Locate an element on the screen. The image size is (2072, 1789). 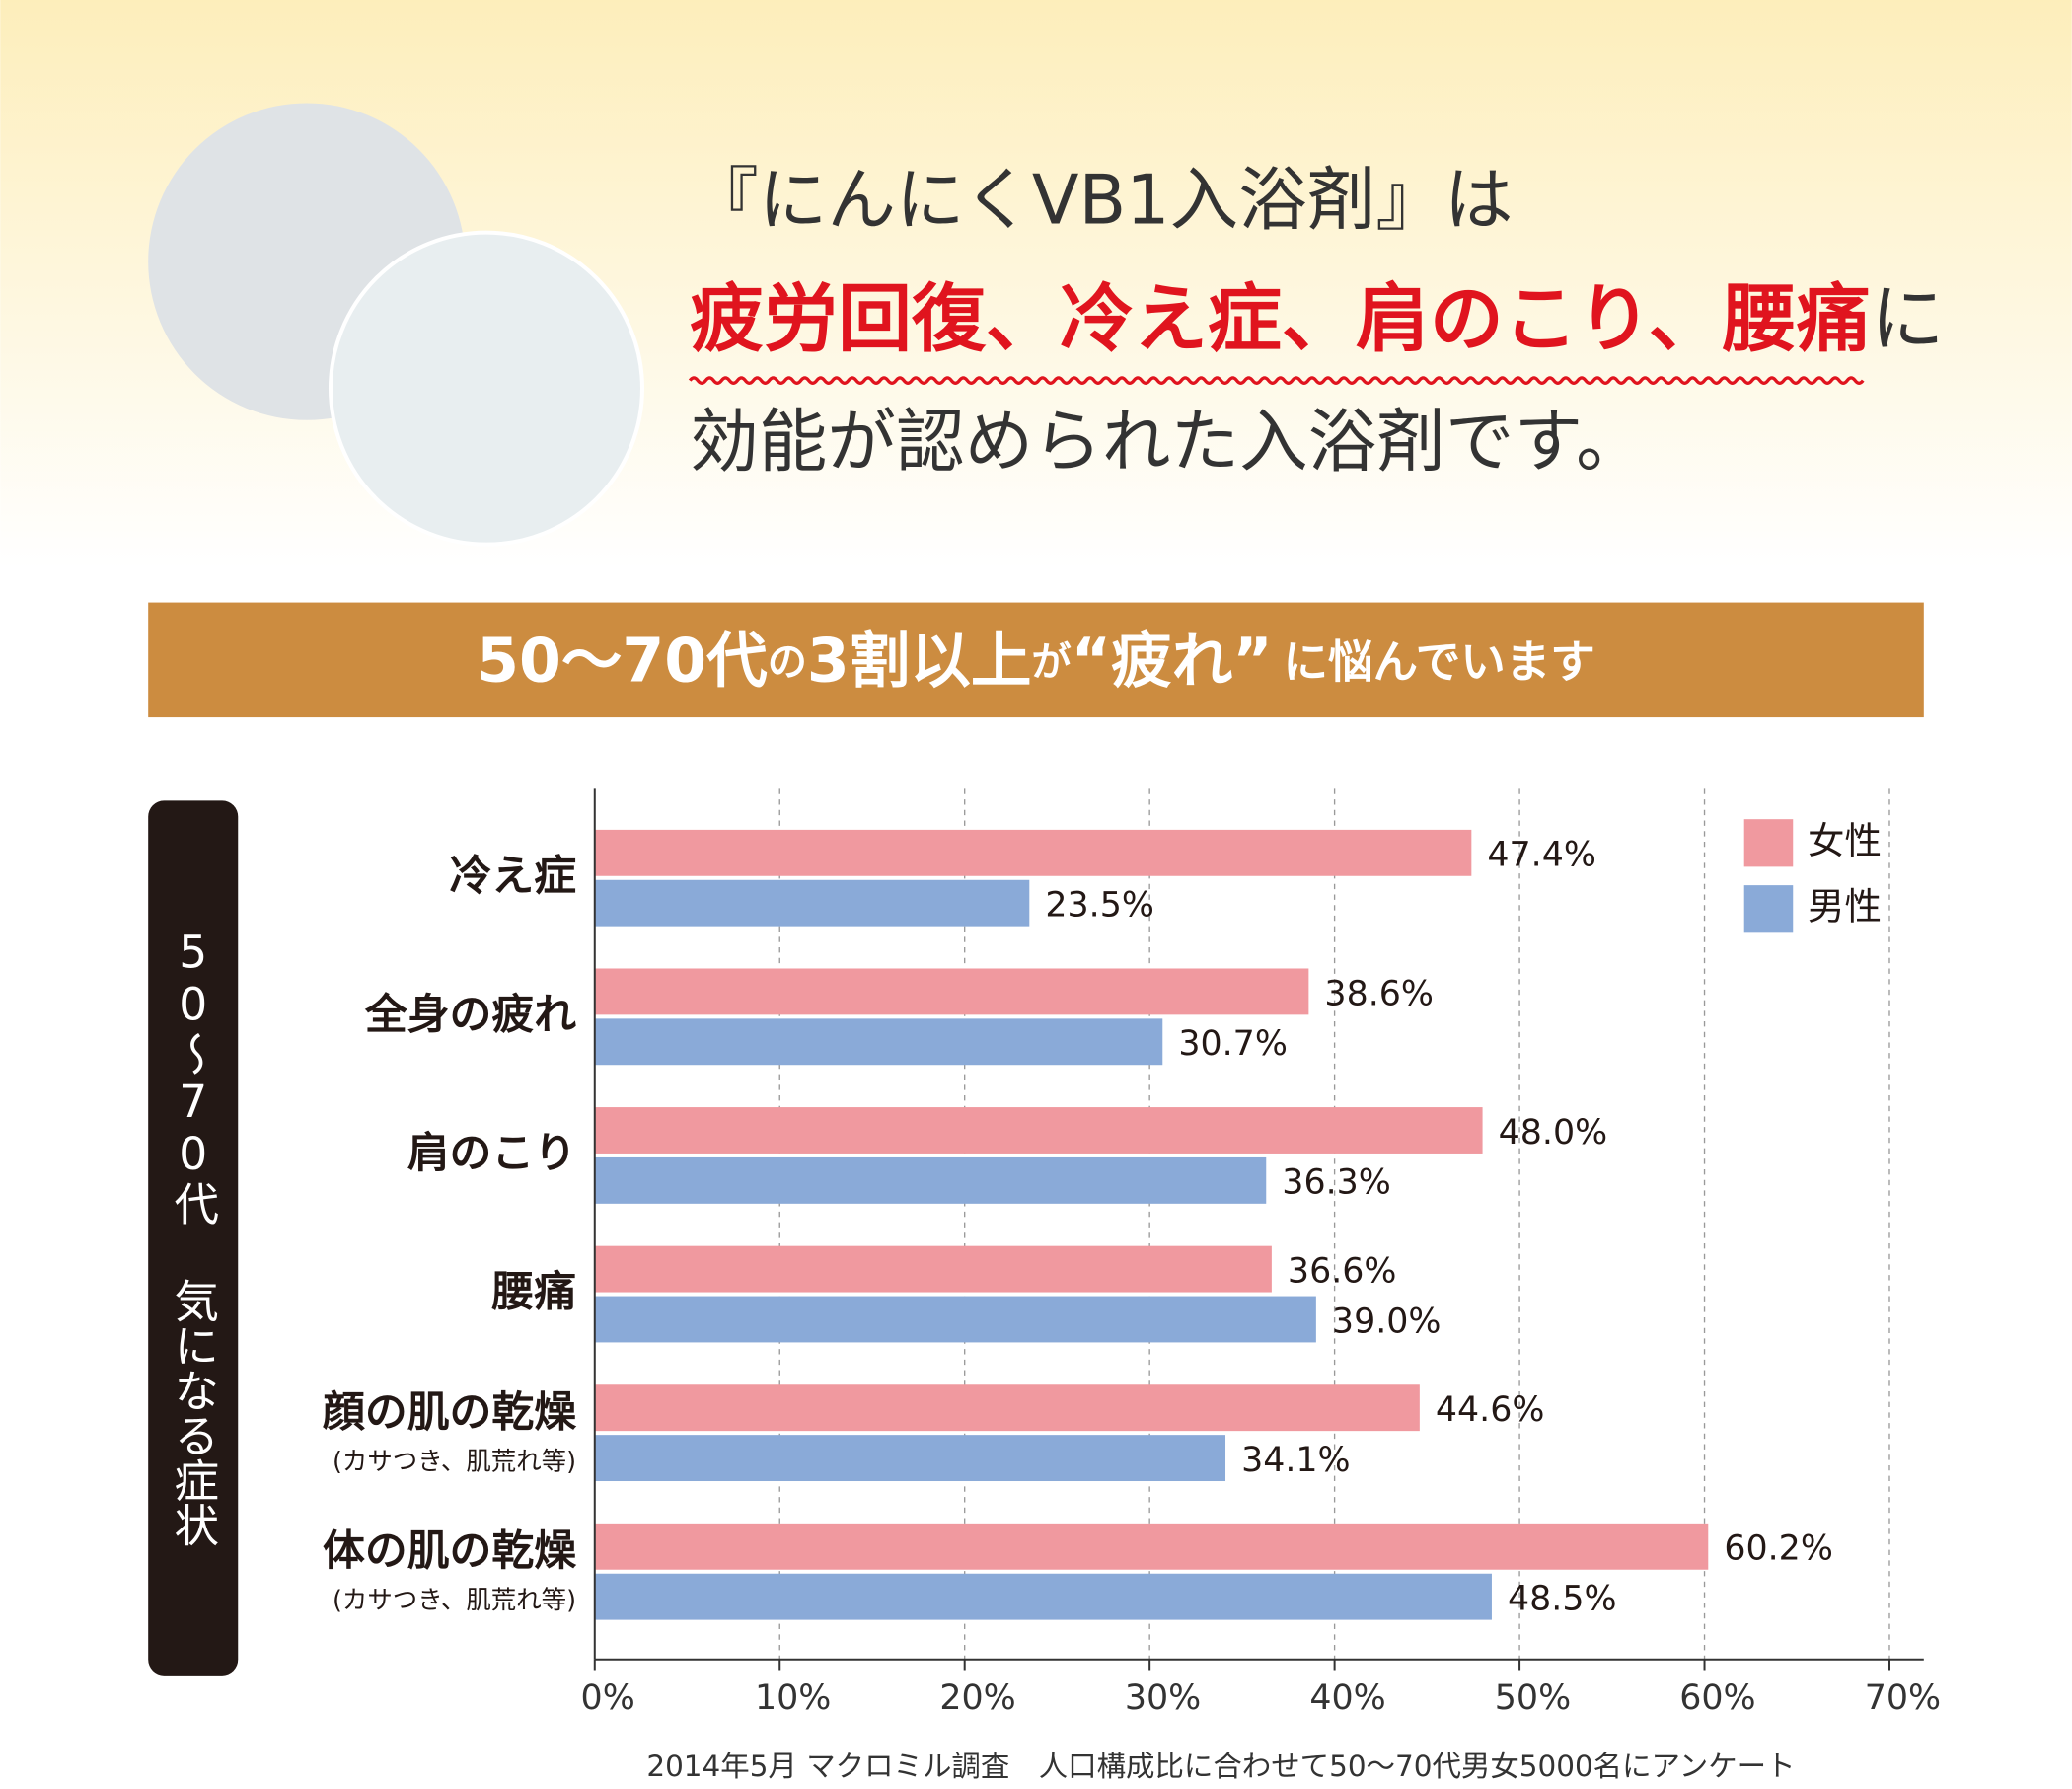
value-label: 36.6% is located at coordinates (1343, 1271).